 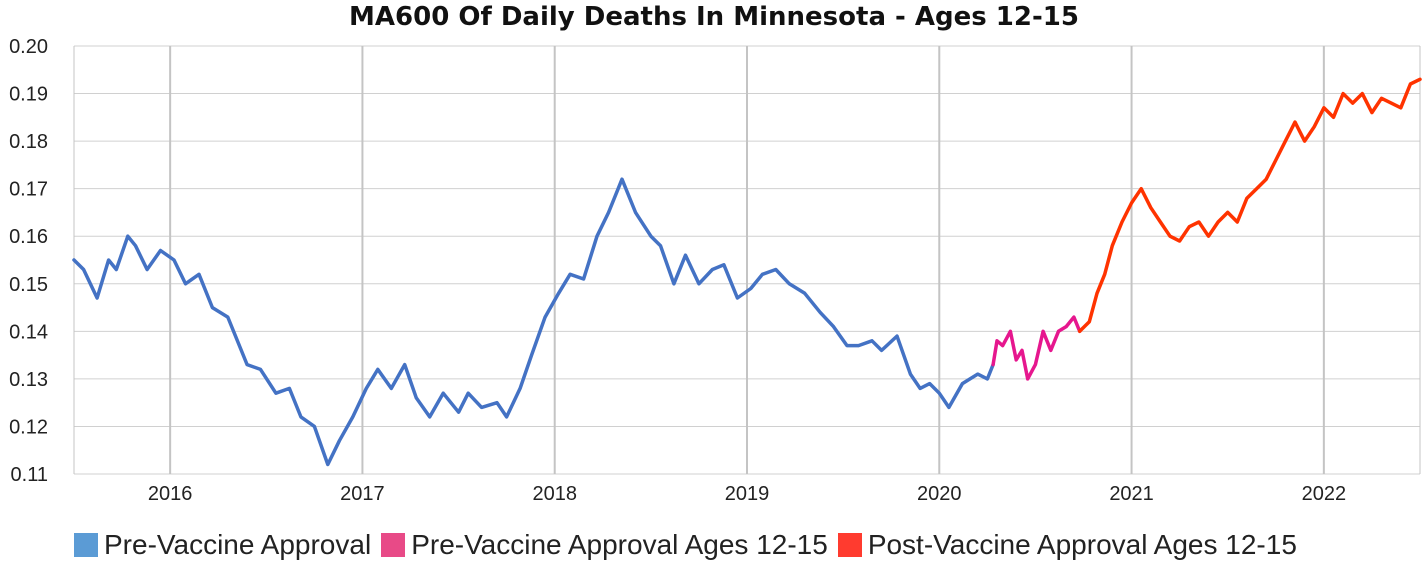 I want to click on y-tick-label: 0.11, so click(x=29, y=475).